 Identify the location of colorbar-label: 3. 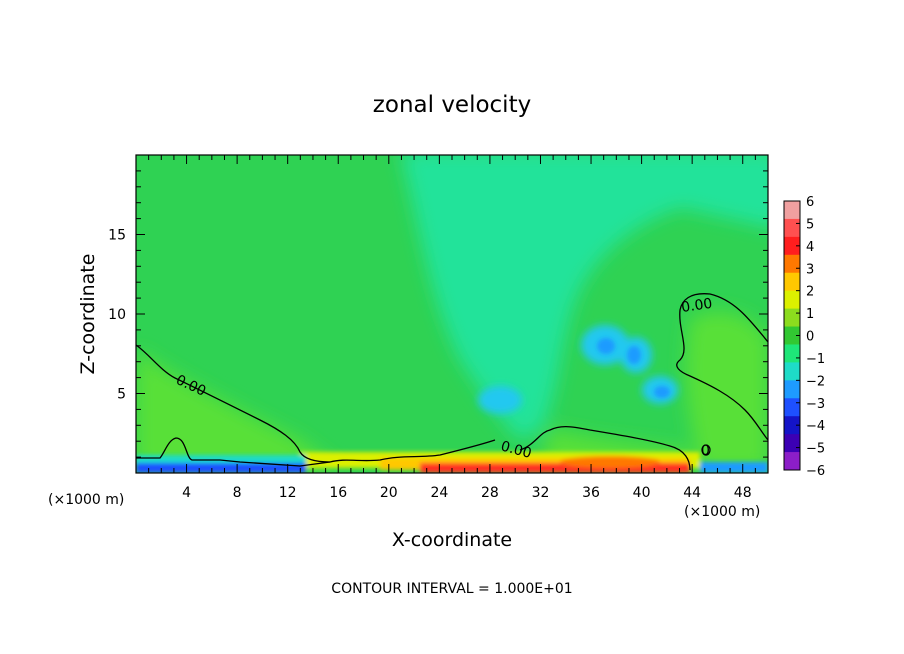
(810, 269).